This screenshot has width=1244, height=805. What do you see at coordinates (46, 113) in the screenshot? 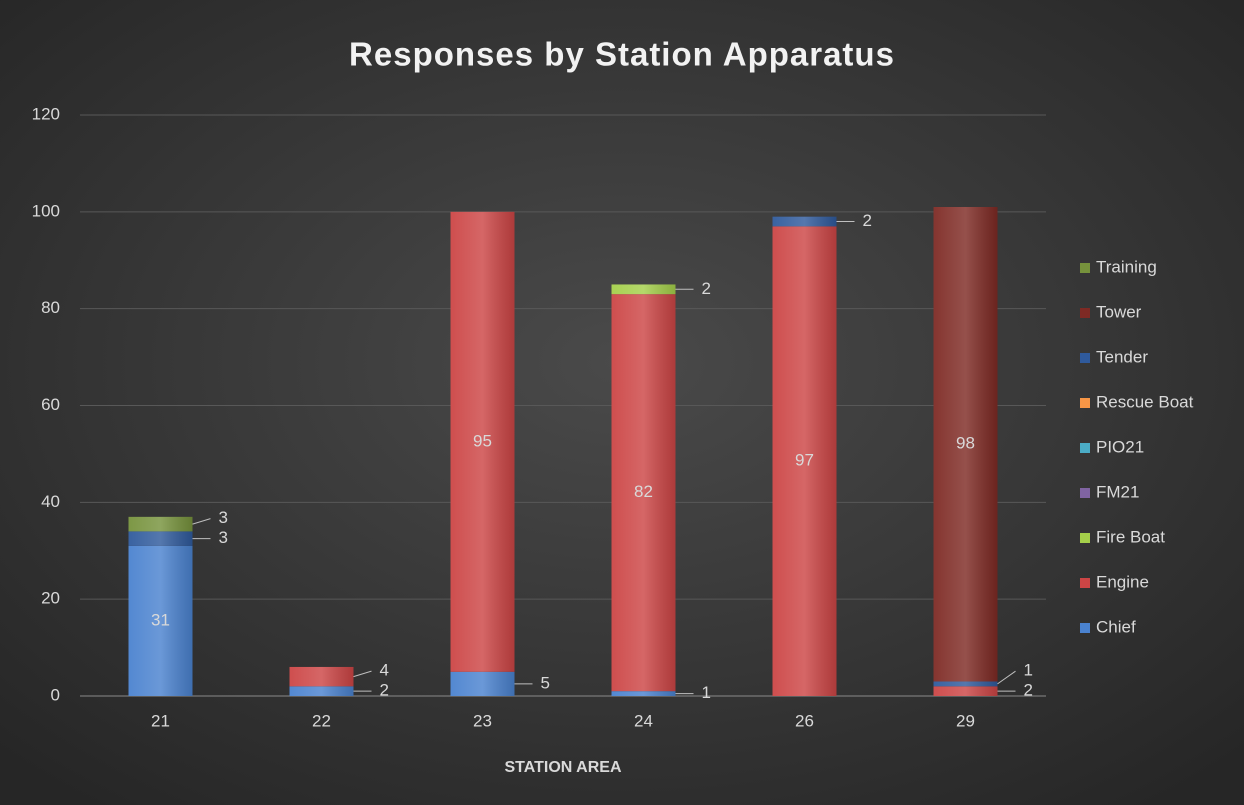
I see `y-tick-label: 120` at bounding box center [46, 113].